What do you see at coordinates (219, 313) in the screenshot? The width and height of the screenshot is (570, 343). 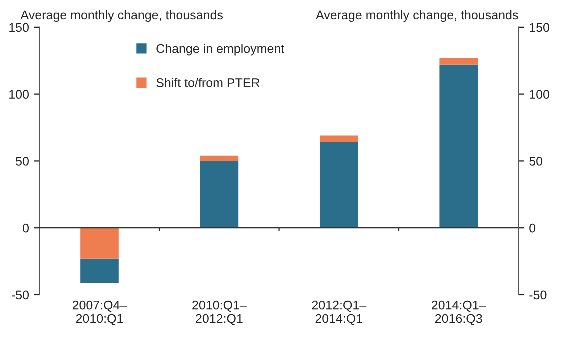 I see `x-tick-label: 2010:Q1– 2012:Q1` at bounding box center [219, 313].